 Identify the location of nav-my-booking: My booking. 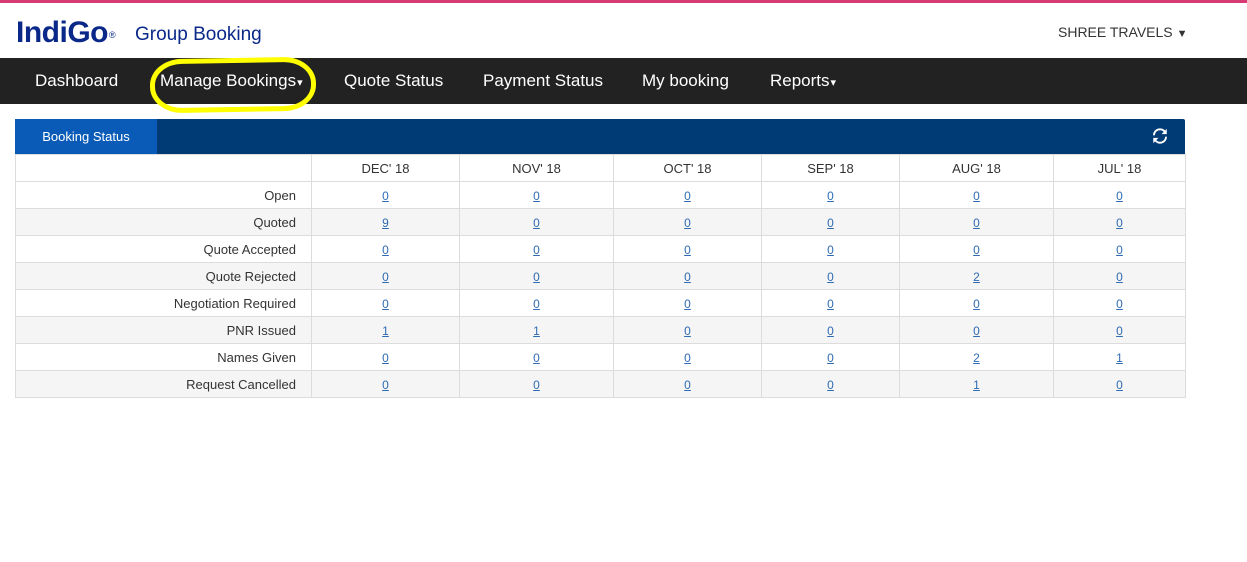
(685, 81).